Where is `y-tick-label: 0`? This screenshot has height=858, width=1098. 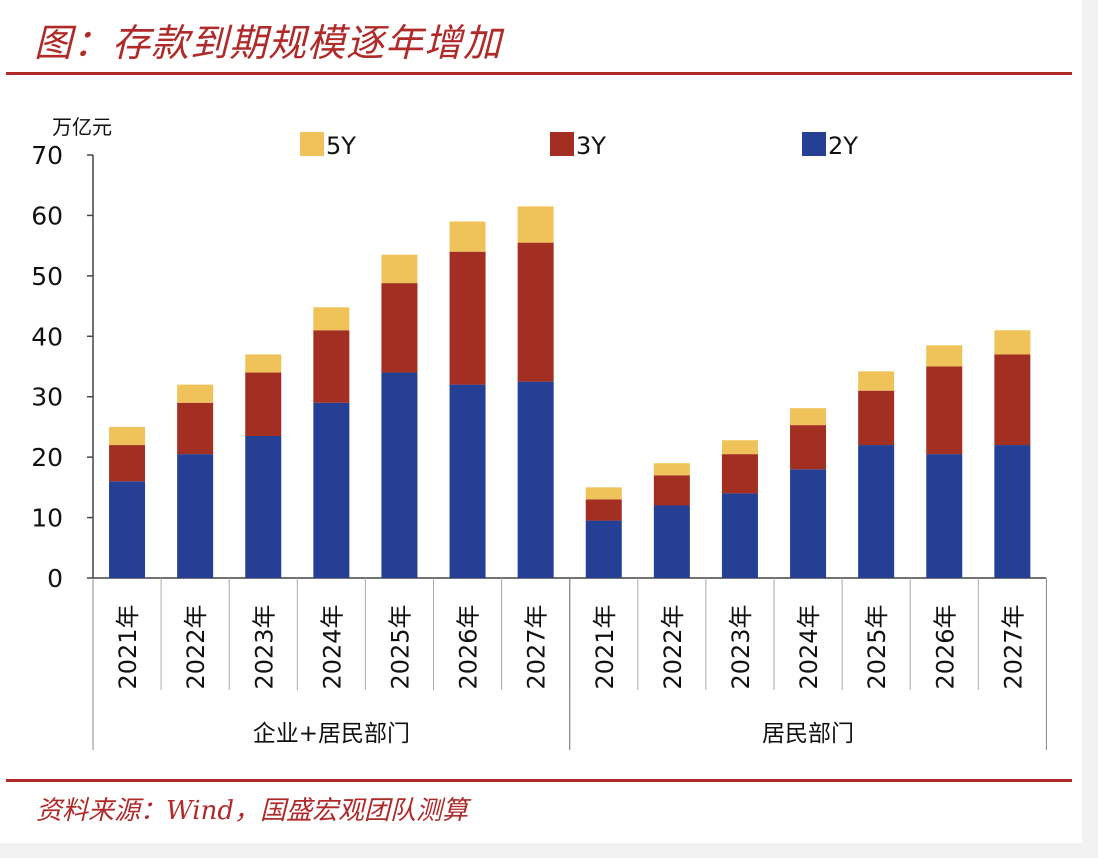 y-tick-label: 0 is located at coordinates (55, 578).